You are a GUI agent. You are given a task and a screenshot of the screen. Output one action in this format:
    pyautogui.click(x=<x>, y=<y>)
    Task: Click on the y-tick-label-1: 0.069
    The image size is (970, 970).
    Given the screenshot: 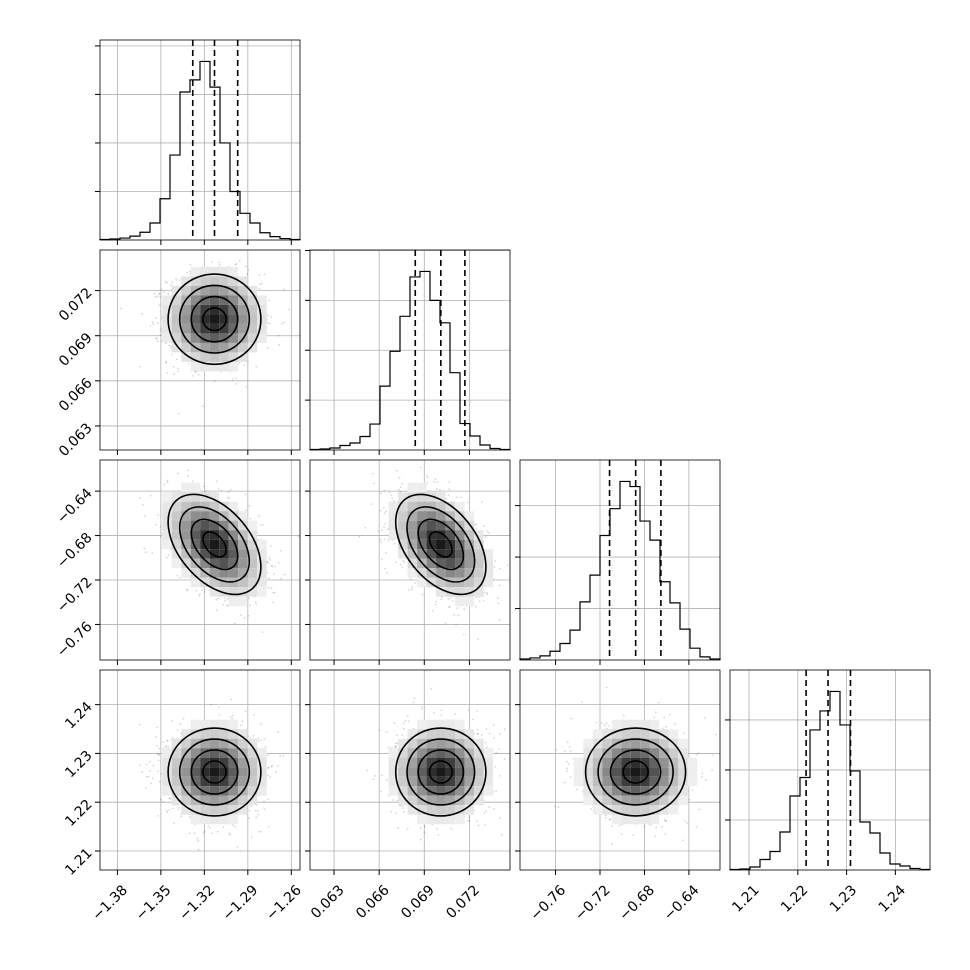 What is the action you would take?
    pyautogui.click(x=76, y=350)
    